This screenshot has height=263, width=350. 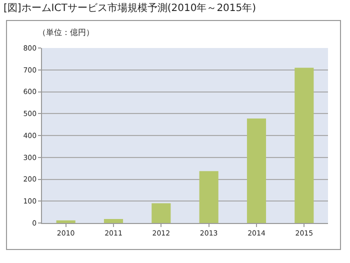 What do you see at coordinates (66, 32) in the screenshot?
I see `y-axis-title: （単位：億円）` at bounding box center [66, 32].